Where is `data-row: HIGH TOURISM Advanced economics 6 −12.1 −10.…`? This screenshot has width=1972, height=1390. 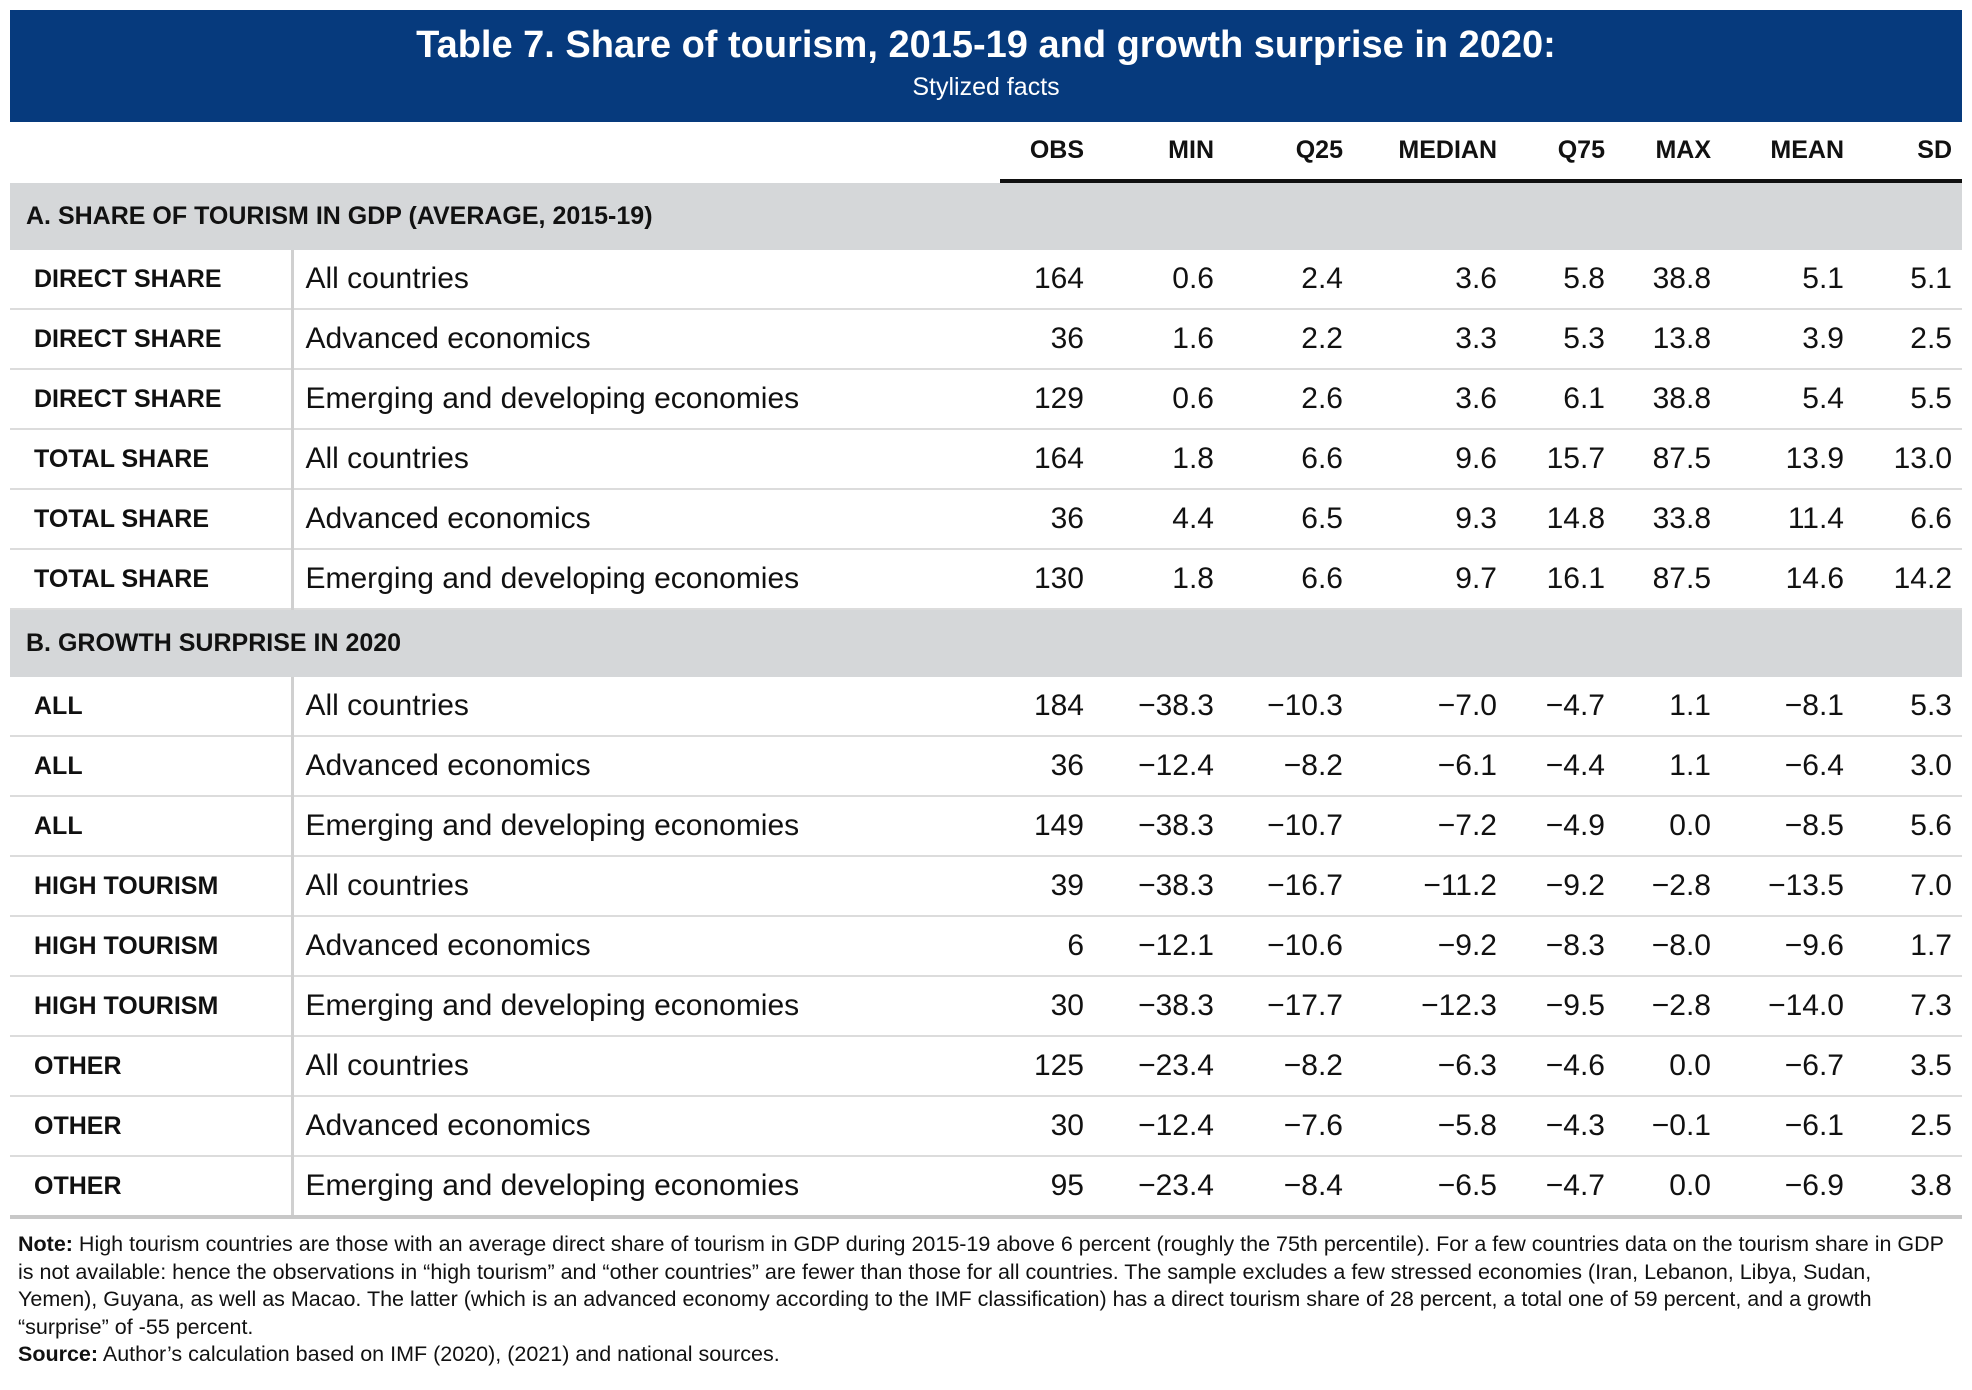
data-row: HIGH TOURISM Advanced economics 6 −12.1 −10.… is located at coordinates (986, 946).